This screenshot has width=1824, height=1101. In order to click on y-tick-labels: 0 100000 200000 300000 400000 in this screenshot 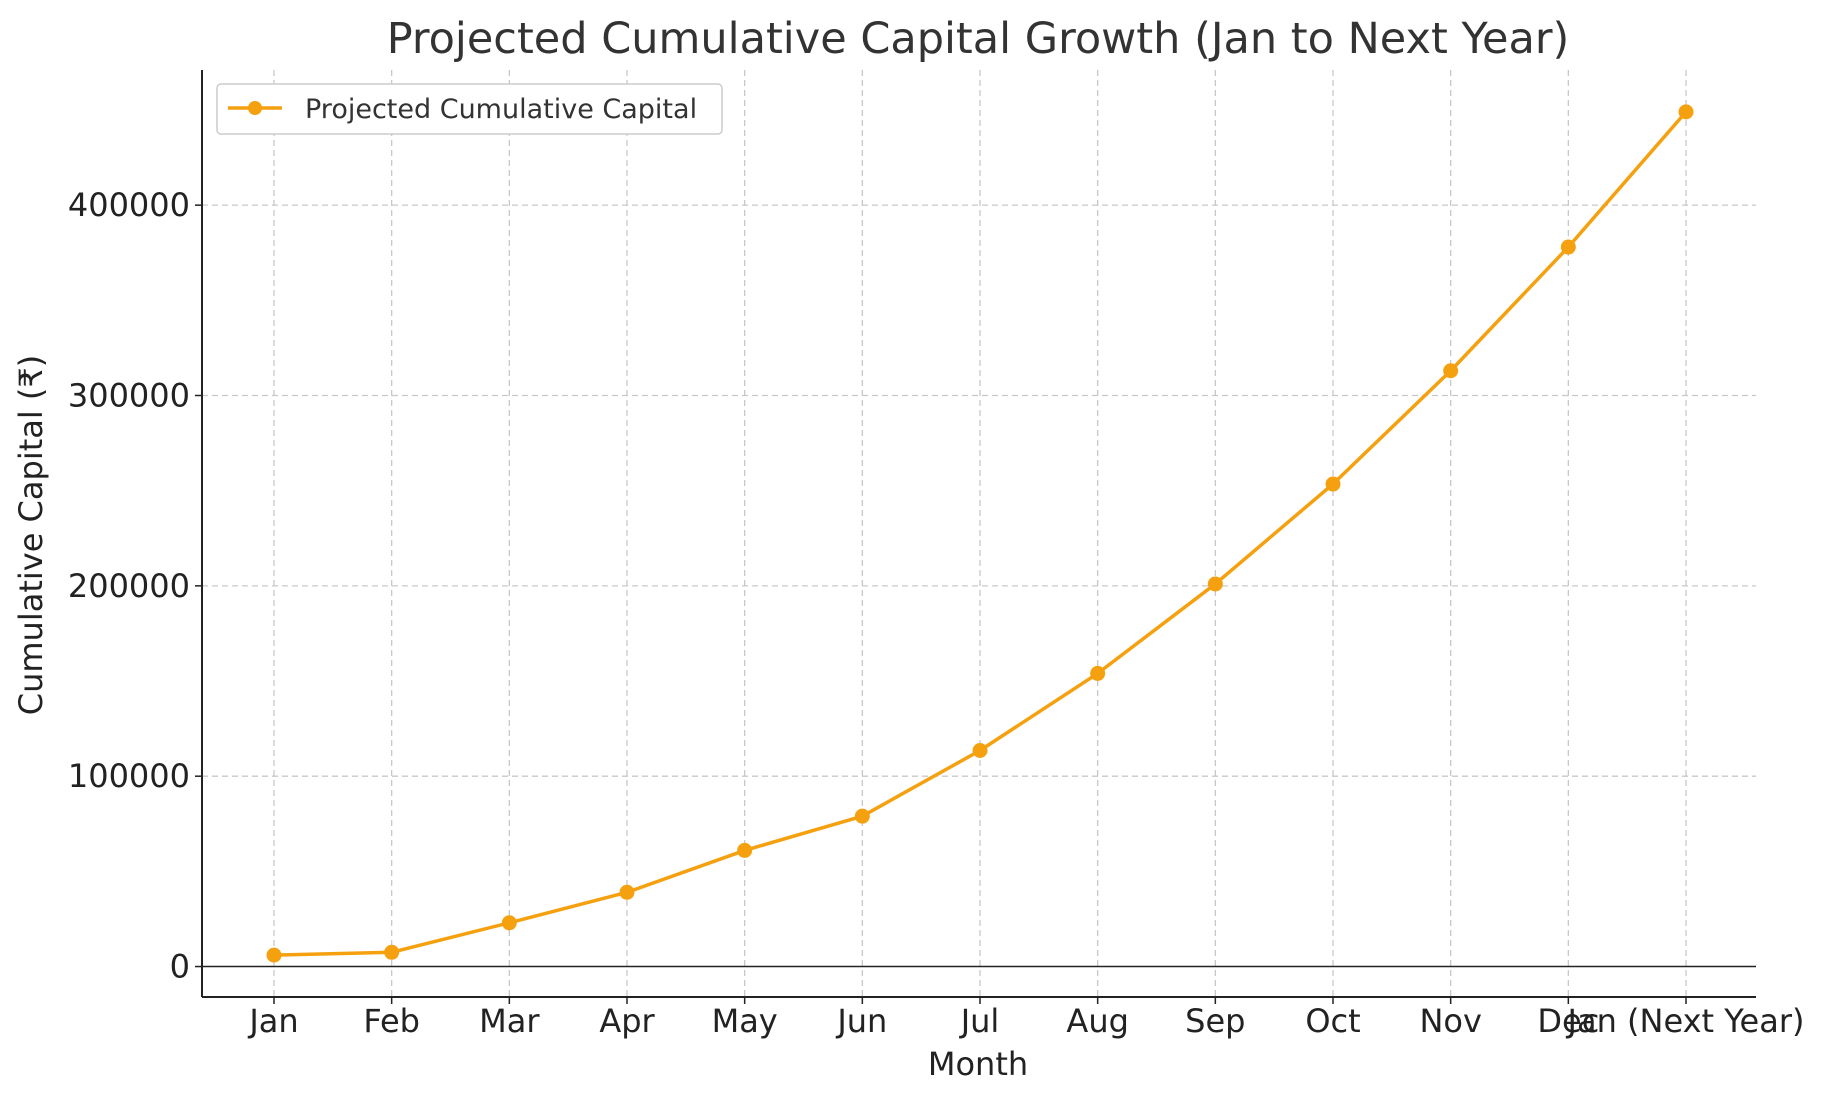, I will do `click(135, 586)`.